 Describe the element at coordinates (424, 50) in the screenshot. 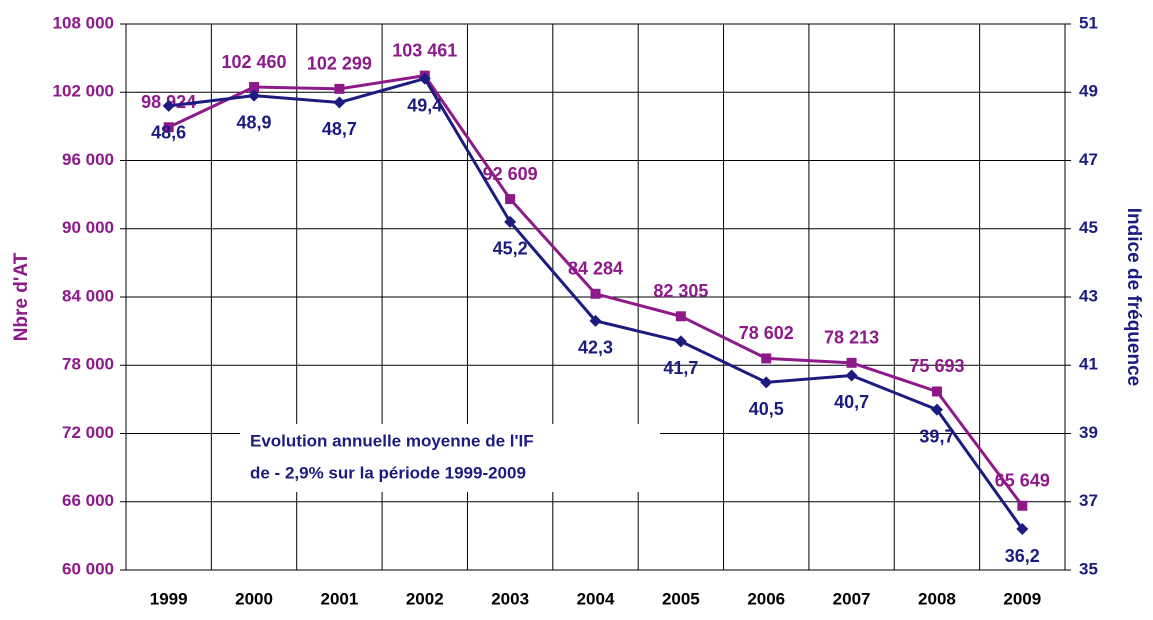

I see `data-label: 103 461` at that location.